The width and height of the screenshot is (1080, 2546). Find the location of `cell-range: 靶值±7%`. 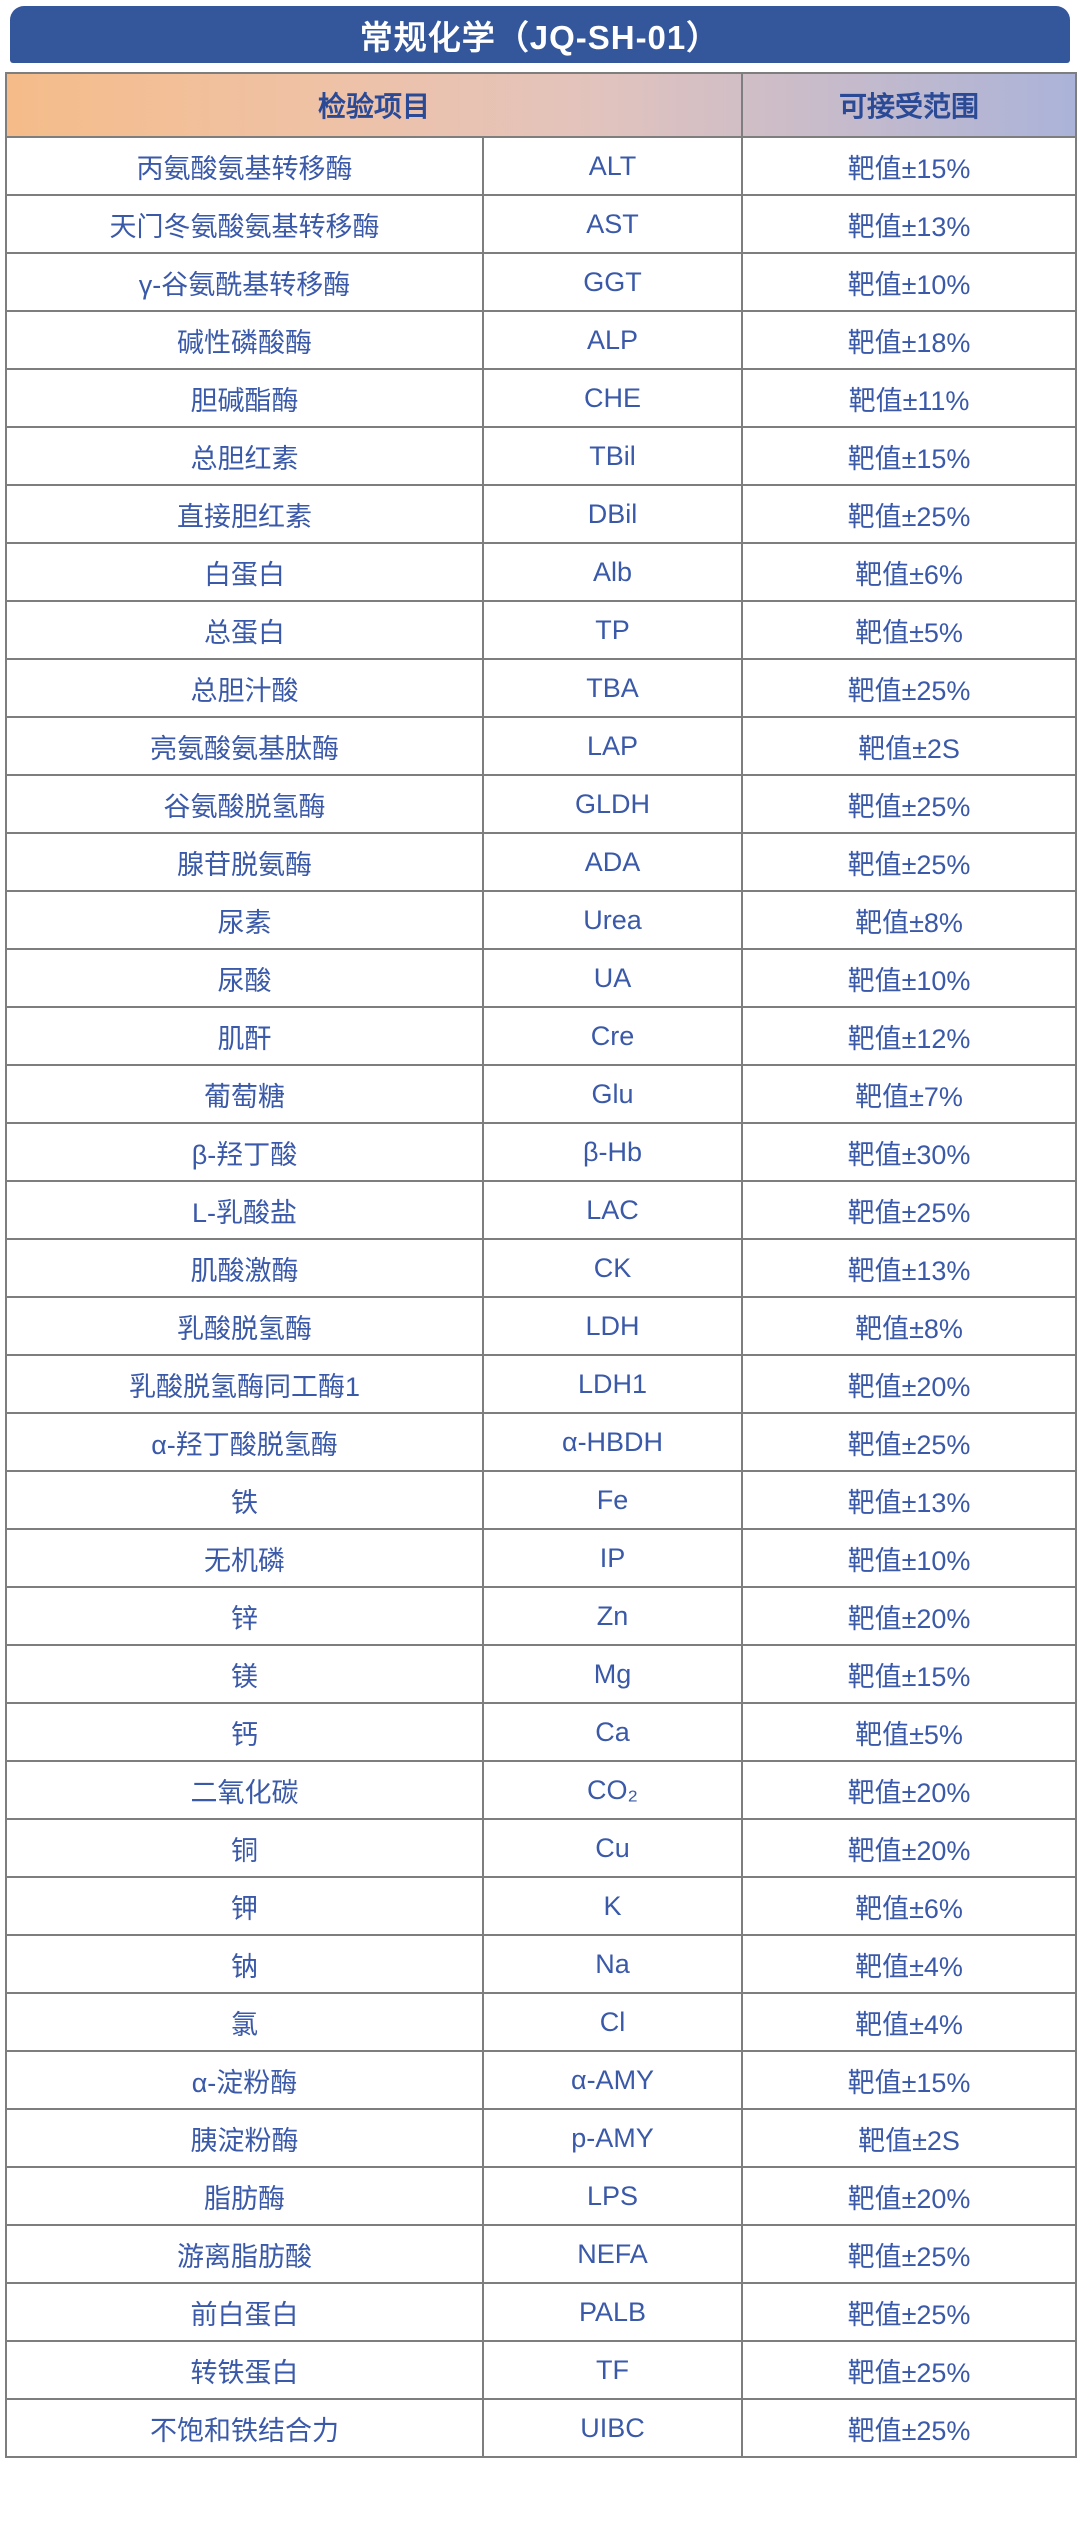

cell-range: 靶值±7% is located at coordinates (909, 1094).